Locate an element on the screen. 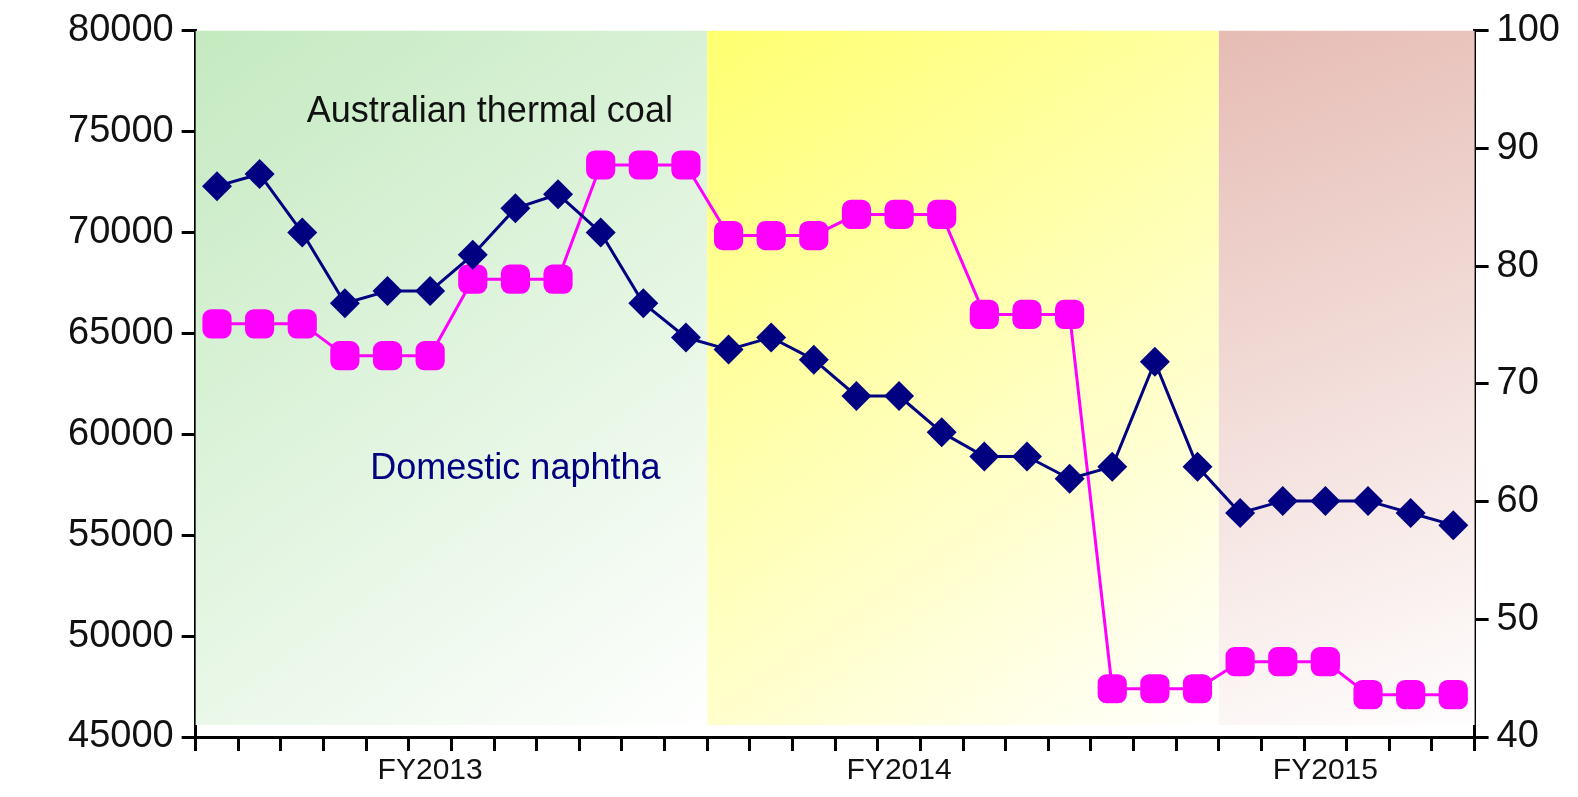 The height and width of the screenshot is (797, 1578). x-tick-label: FY2013 is located at coordinates (430, 769).